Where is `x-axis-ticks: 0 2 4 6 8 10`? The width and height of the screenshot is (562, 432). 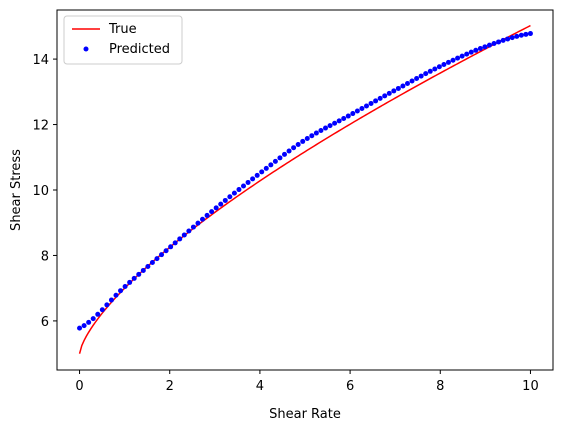 x-axis-ticks: 0 2 4 6 8 10 is located at coordinates (307, 382).